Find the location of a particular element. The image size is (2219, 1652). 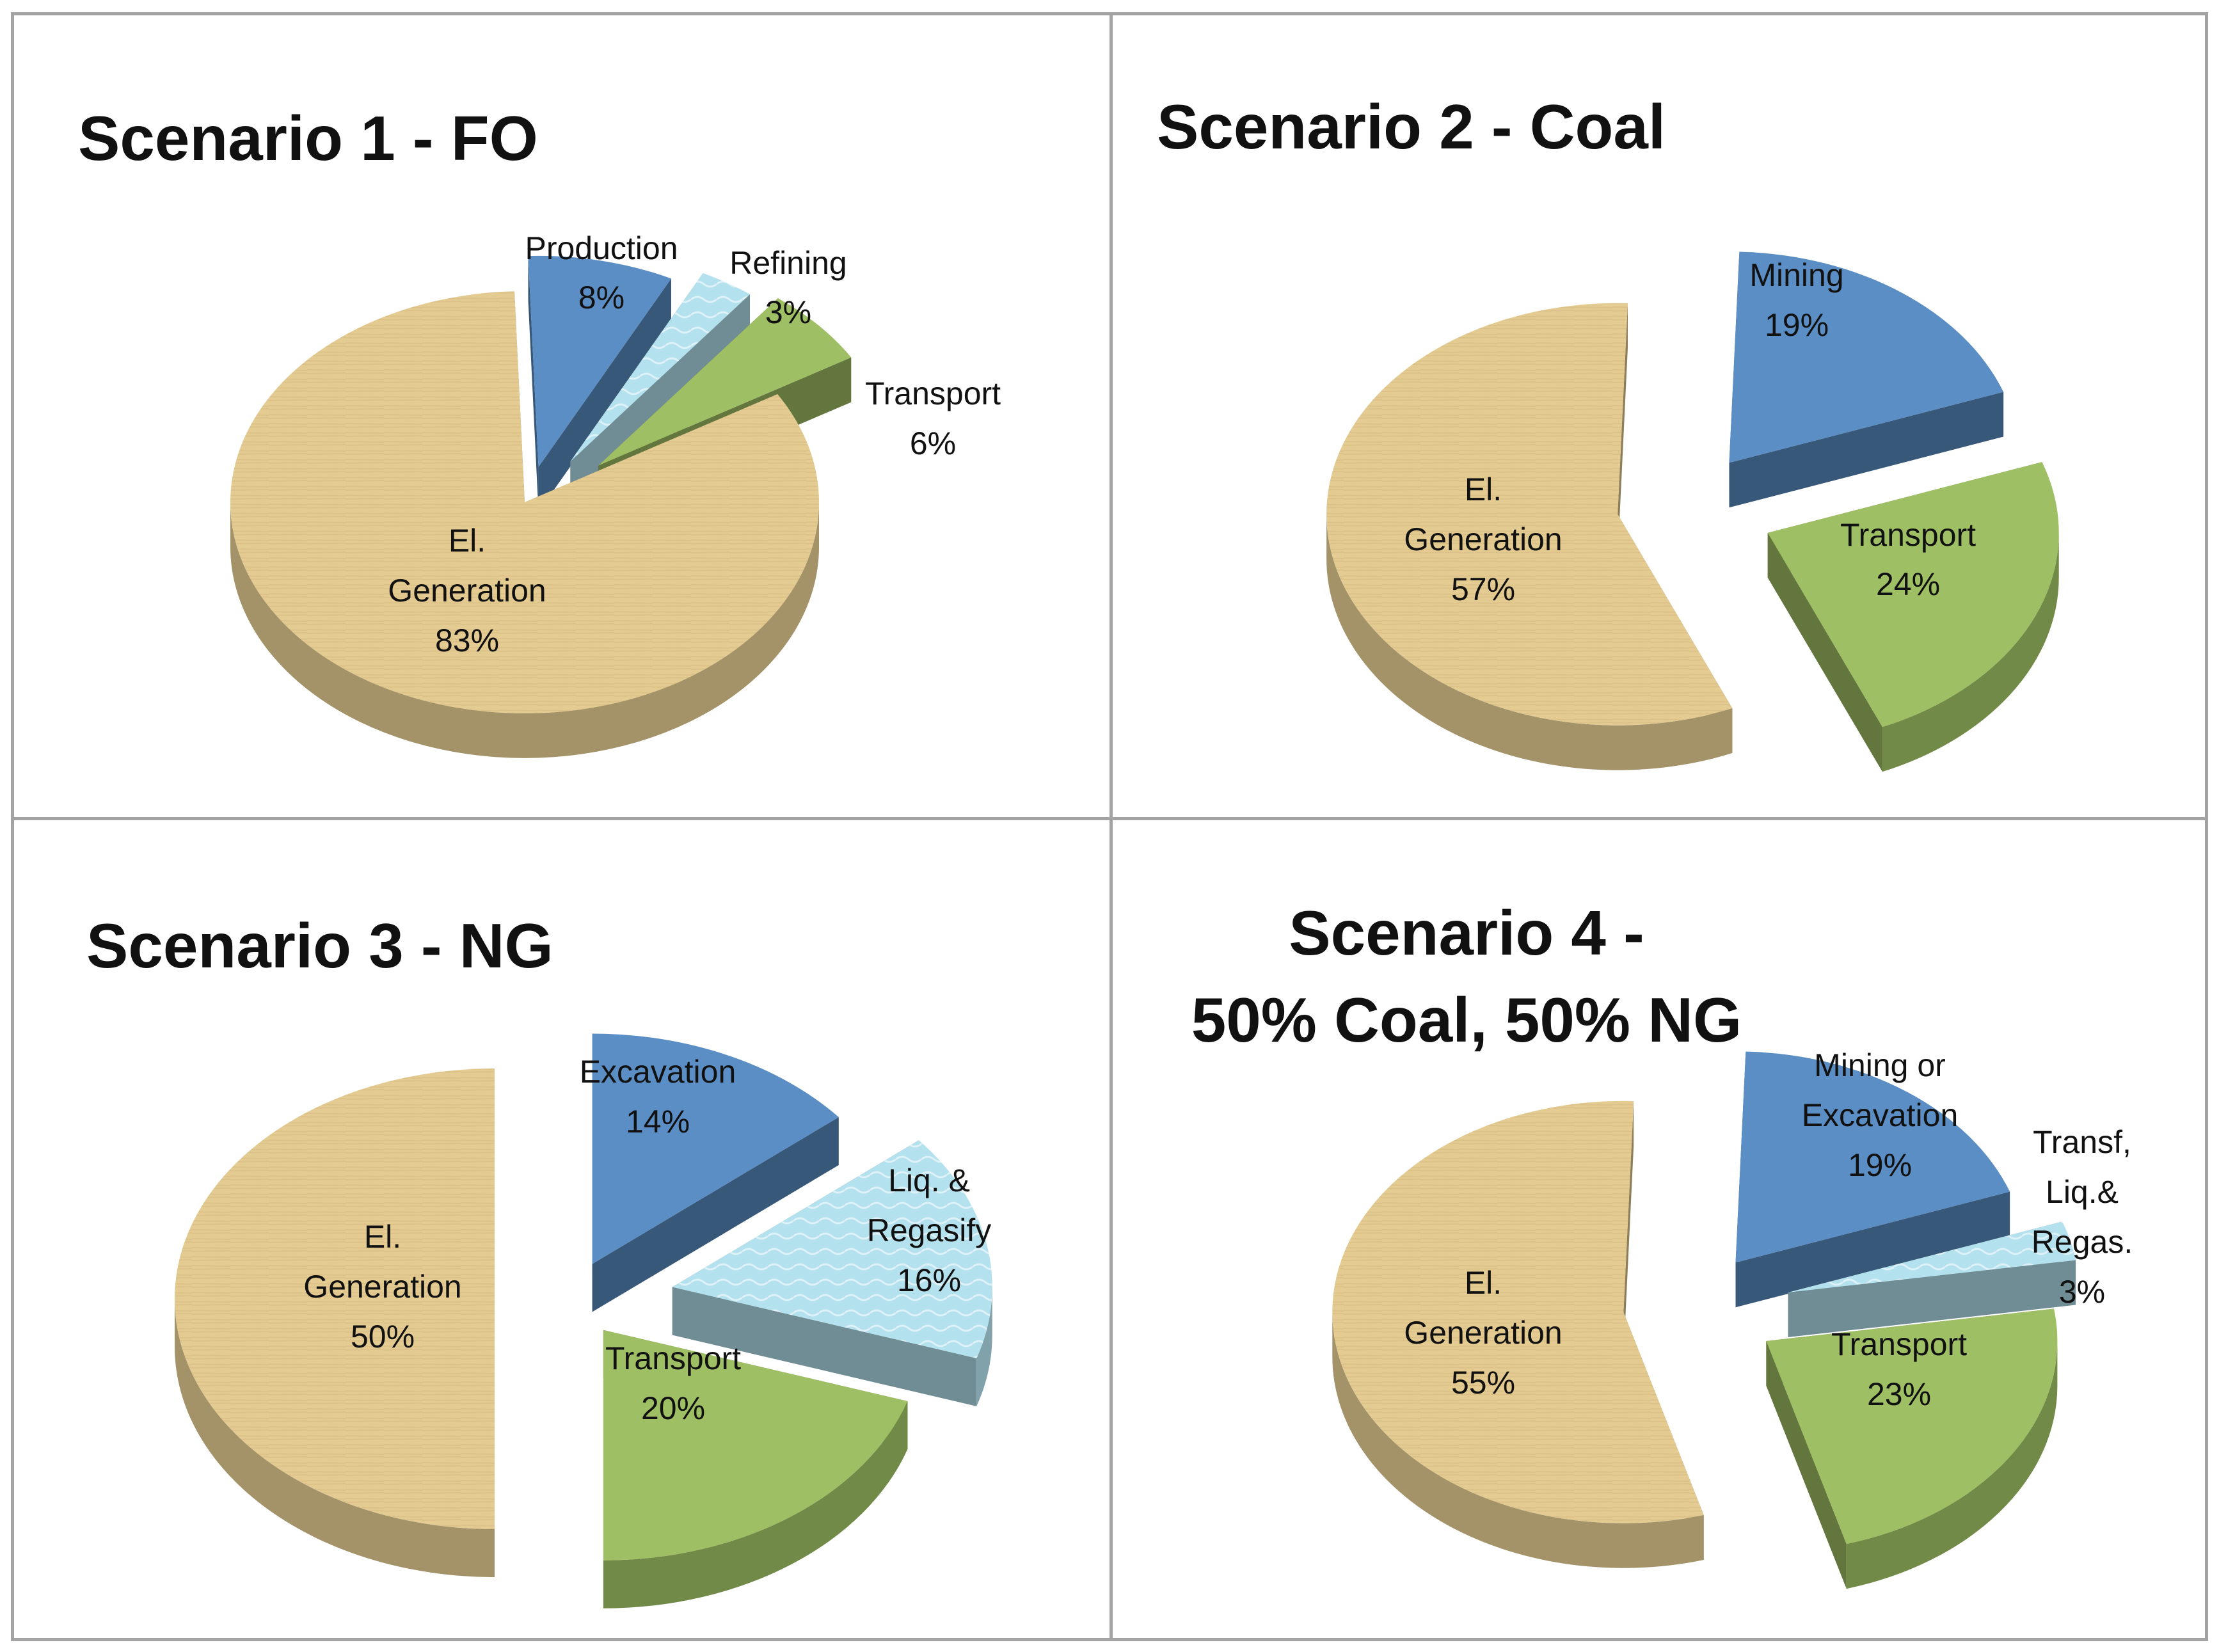

chart-1-slice-el-generation is located at coordinates (524, 524).